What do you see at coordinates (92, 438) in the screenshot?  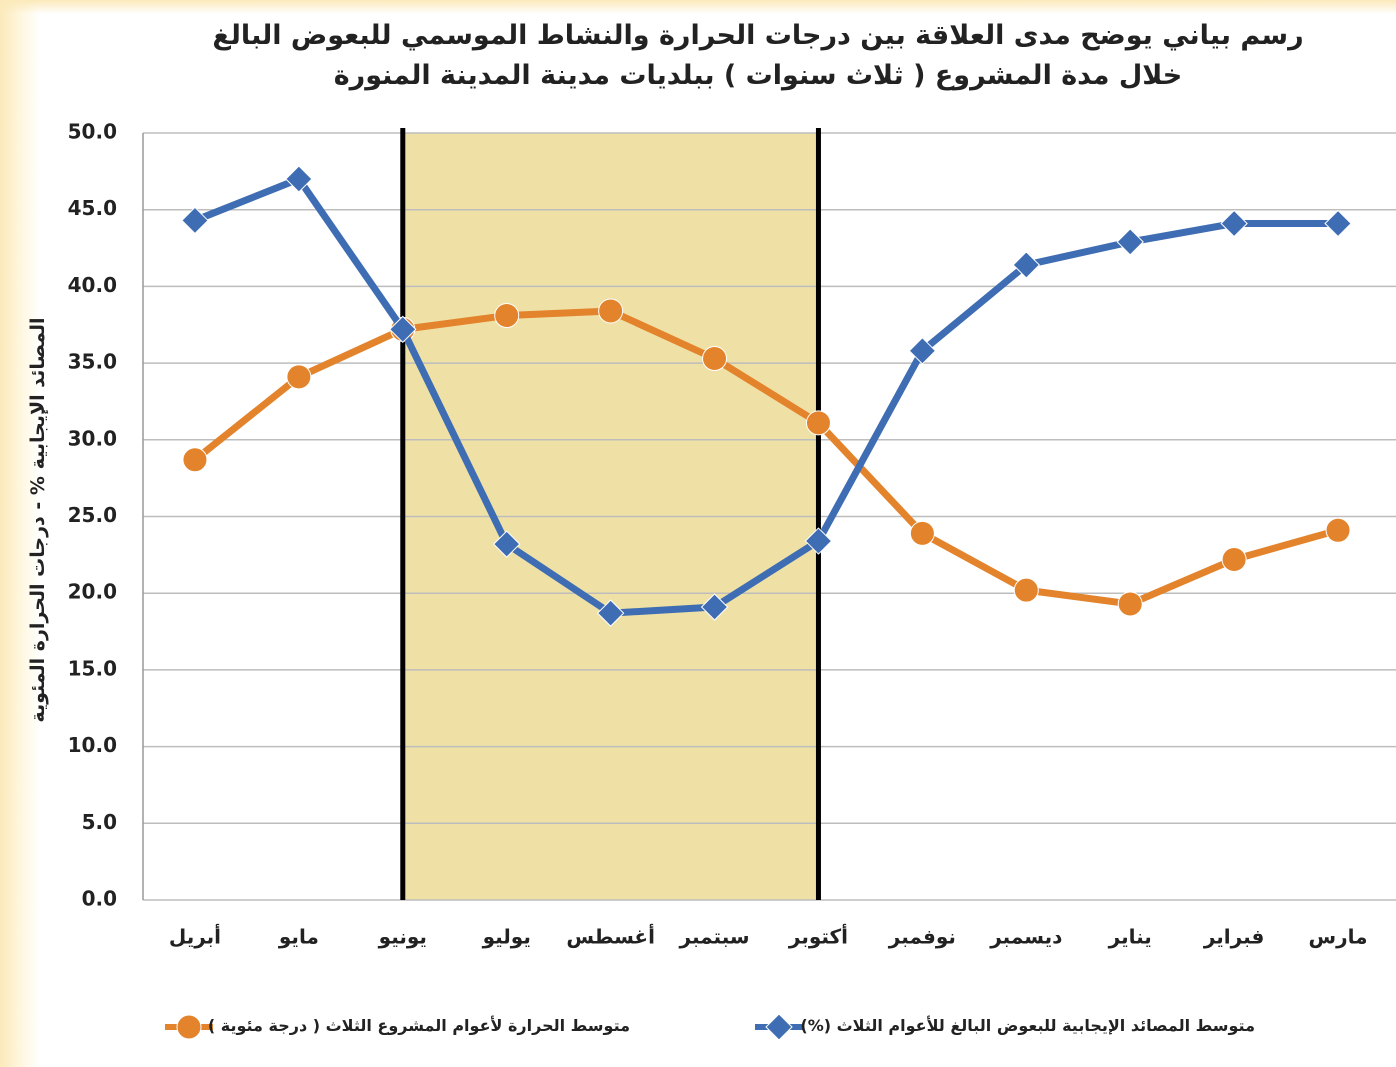 I see `y-tick-label: 30.0` at bounding box center [92, 438].